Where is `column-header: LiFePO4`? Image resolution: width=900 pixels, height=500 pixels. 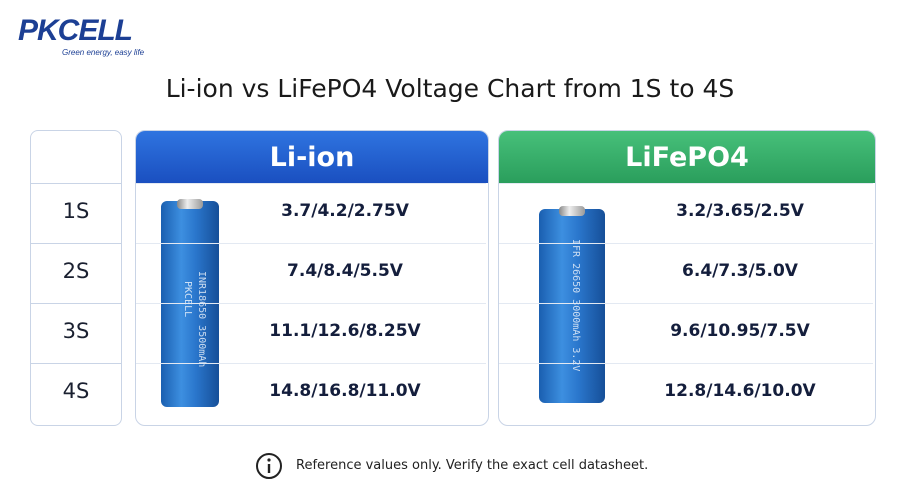 column-header: LiFePO4 is located at coordinates (687, 157).